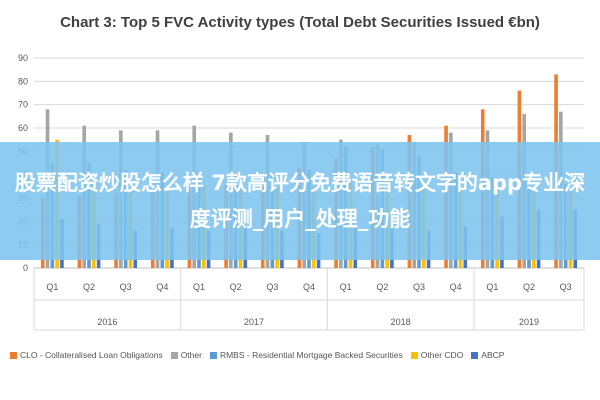 The image size is (600, 400). I want to click on legend-label: Other CDO, so click(442, 355).